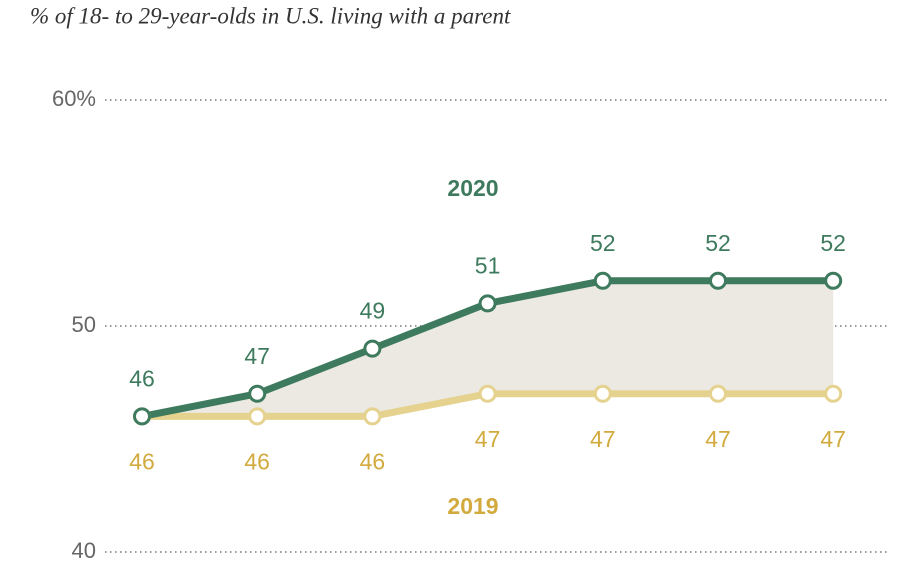 The height and width of the screenshot is (576, 923). Describe the element at coordinates (84, 324) in the screenshot. I see `y-tick-label: 50` at that location.